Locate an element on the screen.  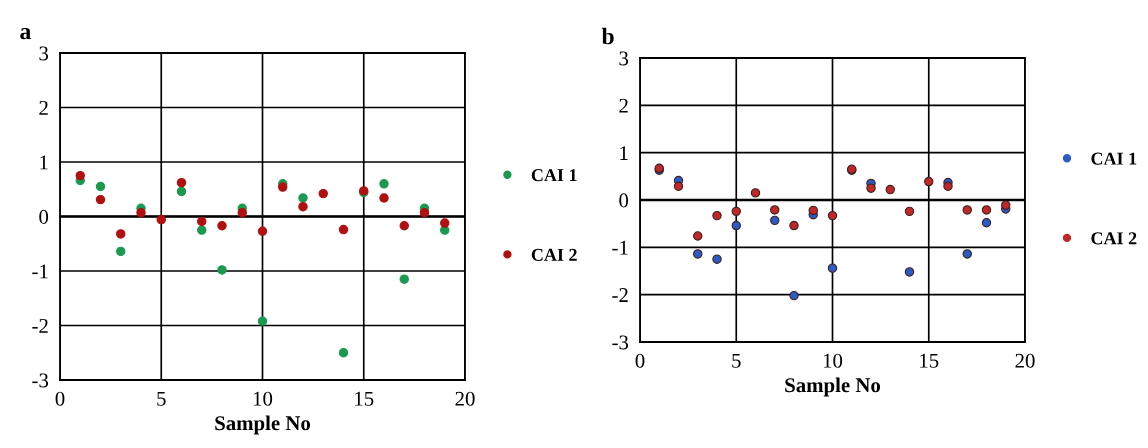
chart-title: b is located at coordinates (607, 36).